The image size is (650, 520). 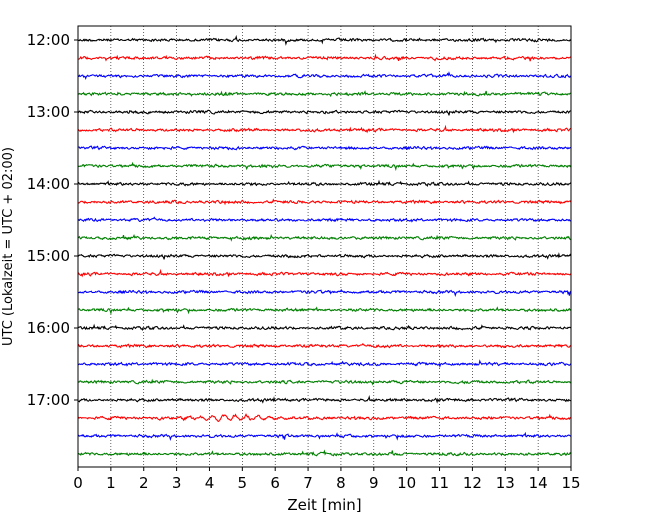 What do you see at coordinates (52, 220) in the screenshot?
I see `y-axis: 12:00 13:00 14:00 15:00 16:00 17:00` at bounding box center [52, 220].